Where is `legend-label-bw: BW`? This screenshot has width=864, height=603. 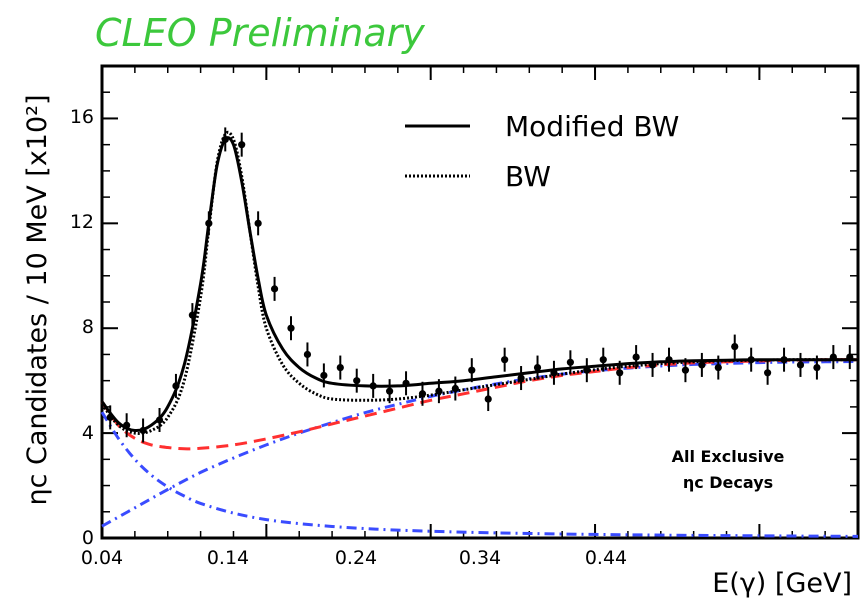
legend-label-bw: BW is located at coordinates (528, 176).